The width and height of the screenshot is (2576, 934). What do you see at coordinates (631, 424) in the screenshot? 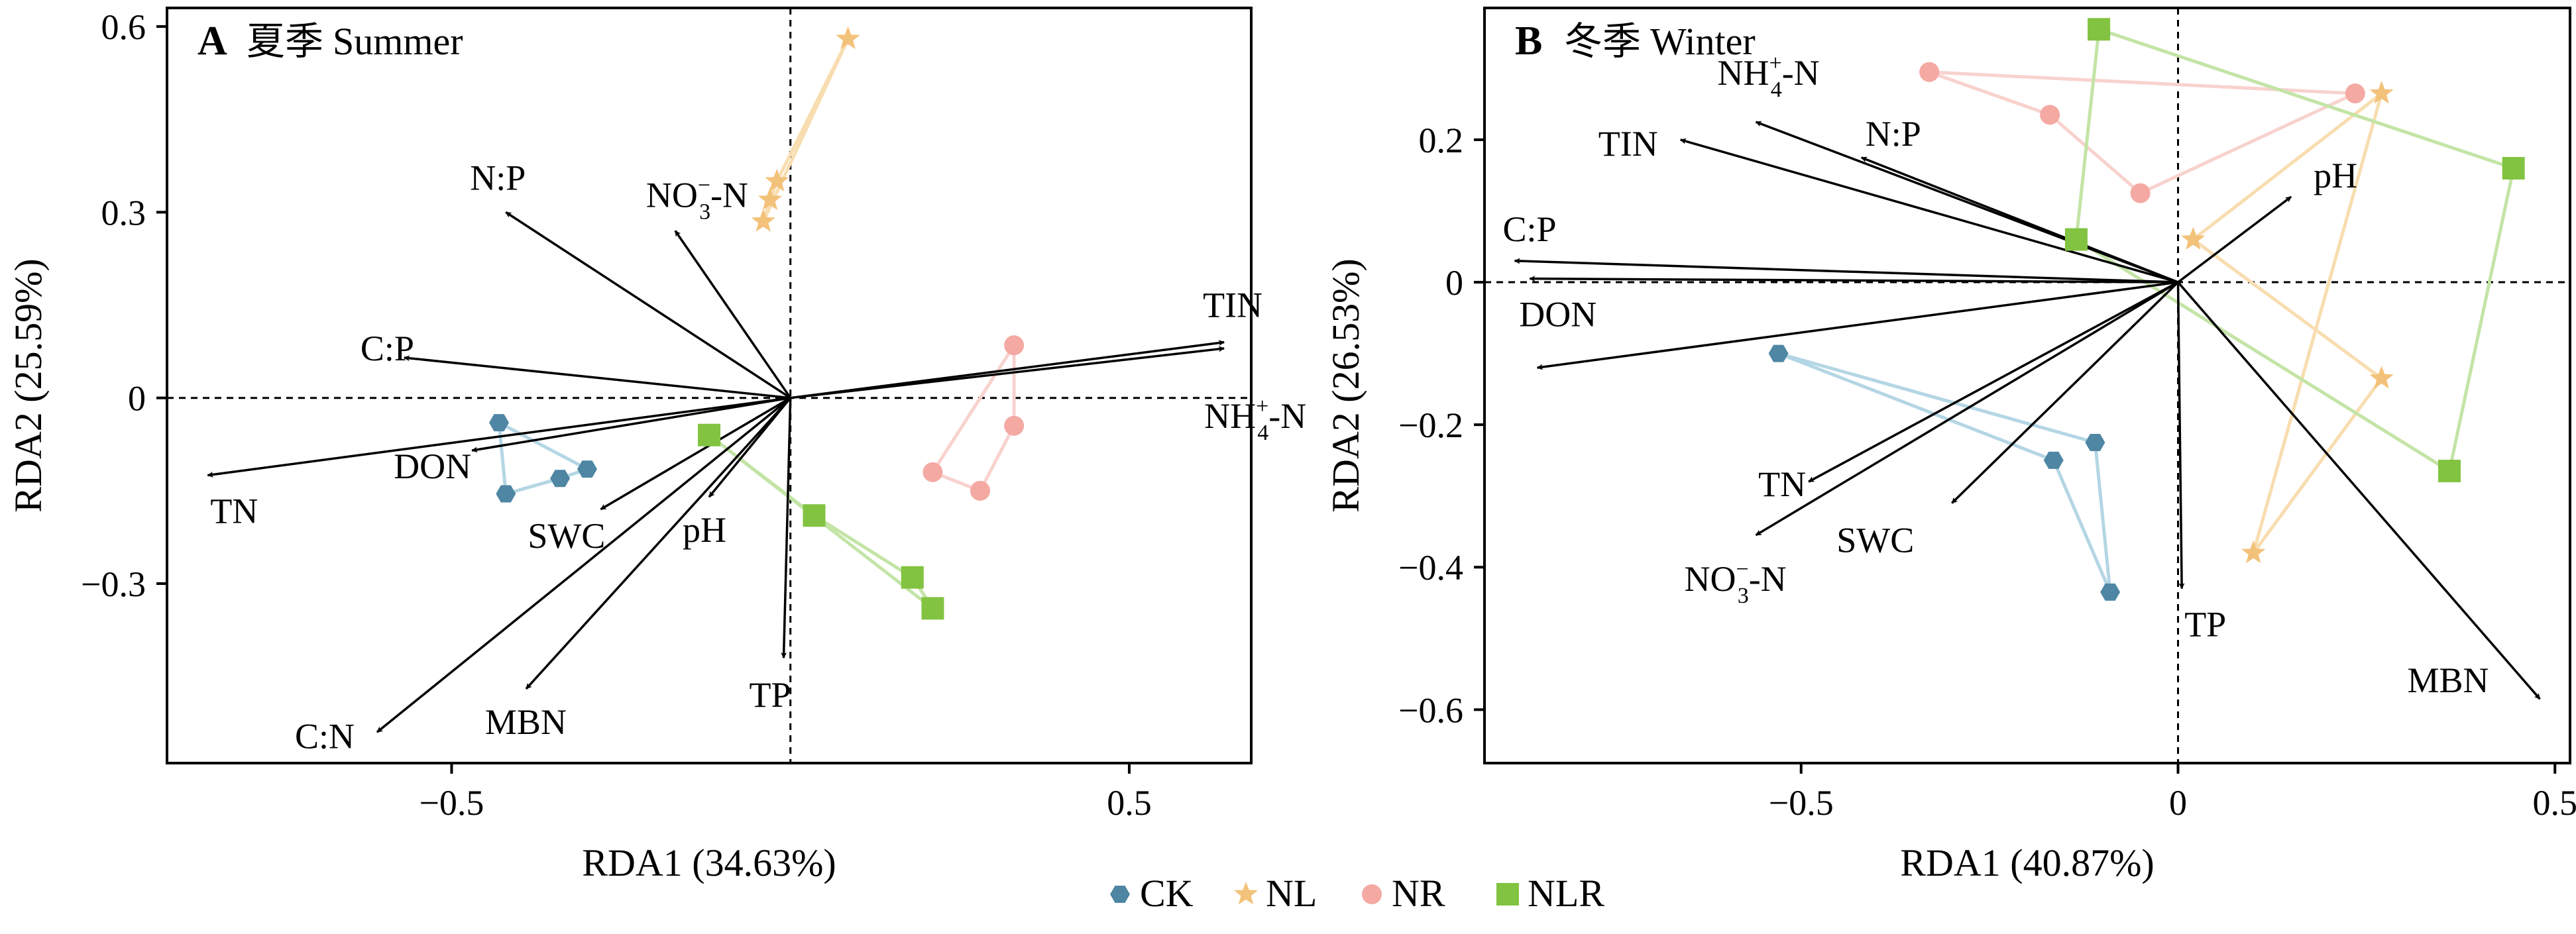
I see `panel-a-arrow-don` at bounding box center [631, 424].